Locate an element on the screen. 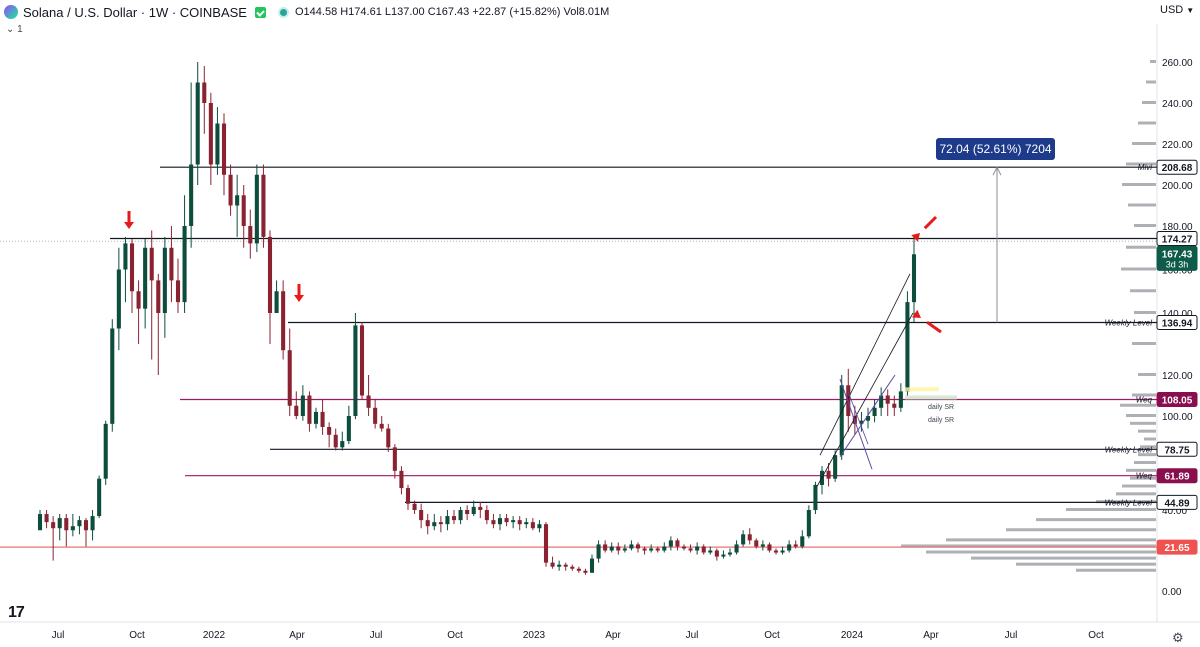 The height and width of the screenshot is (647, 1200). price-tick-label: 200.00 is located at coordinates (1177, 186).